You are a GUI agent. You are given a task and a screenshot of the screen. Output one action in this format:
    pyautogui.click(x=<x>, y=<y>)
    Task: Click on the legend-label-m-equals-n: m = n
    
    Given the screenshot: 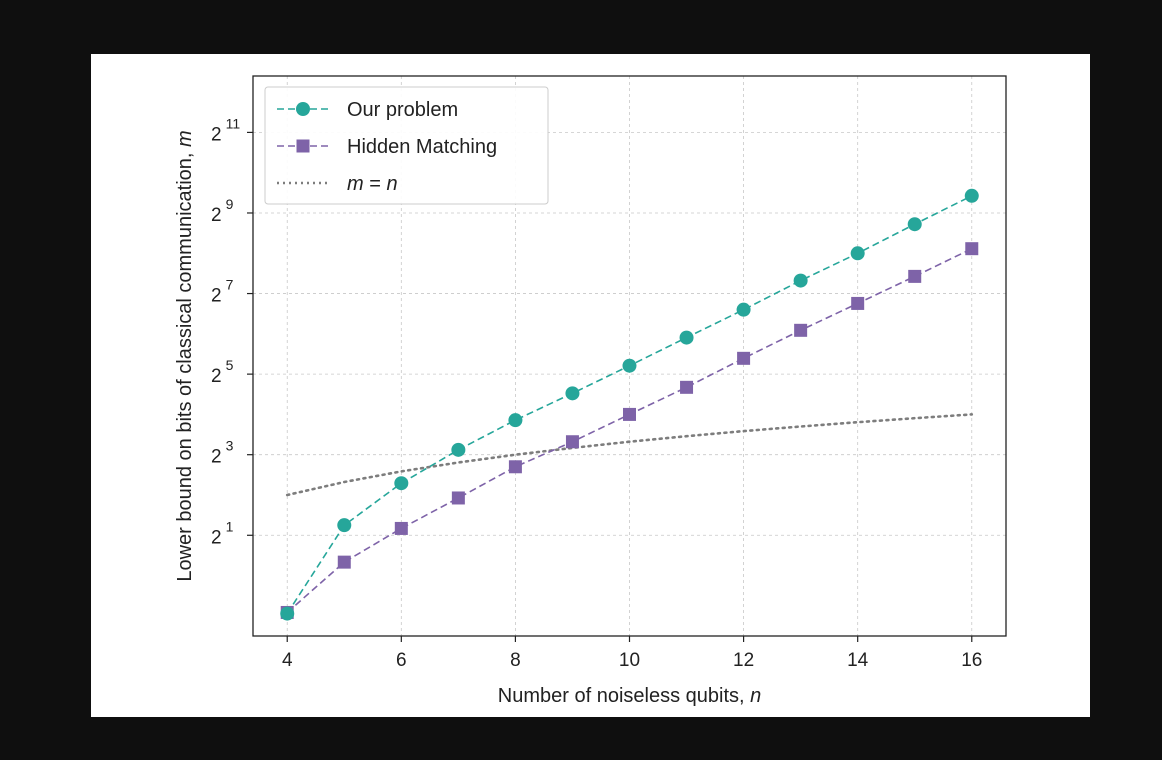 What is the action you would take?
    pyautogui.click(x=372, y=184)
    